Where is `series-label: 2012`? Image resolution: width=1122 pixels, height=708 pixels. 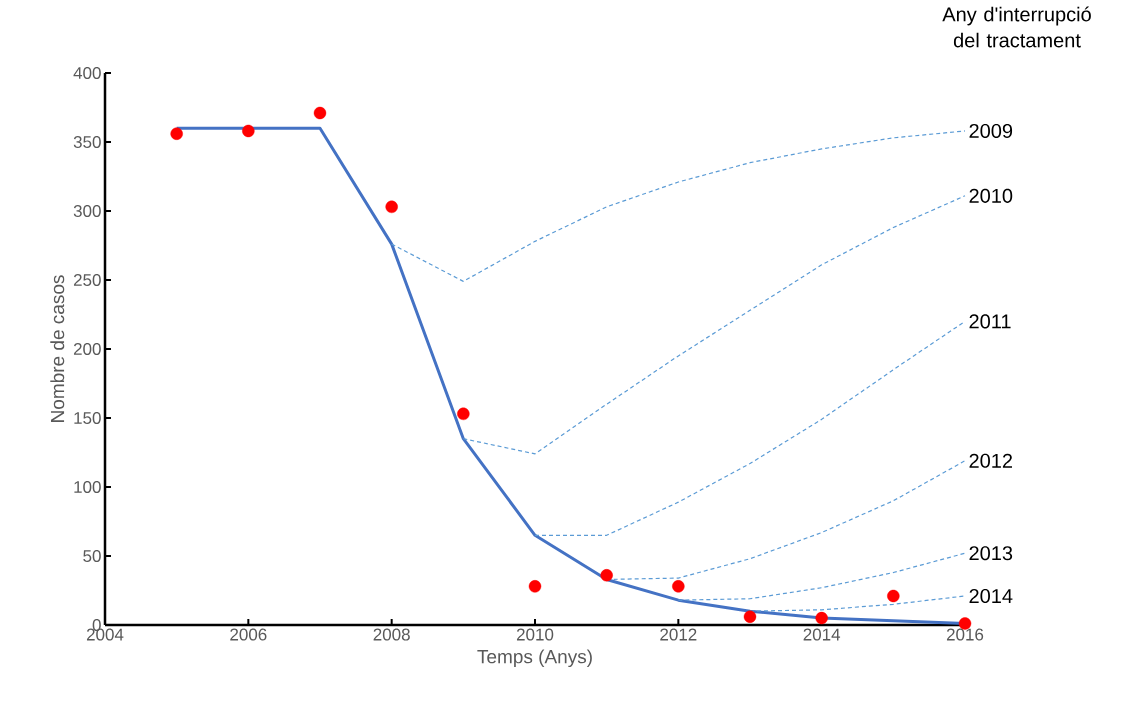 series-label: 2012 is located at coordinates (991, 460).